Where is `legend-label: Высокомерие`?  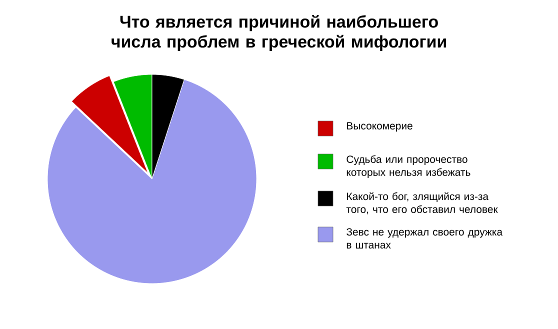 legend-label: Высокомерие is located at coordinates (379, 127).